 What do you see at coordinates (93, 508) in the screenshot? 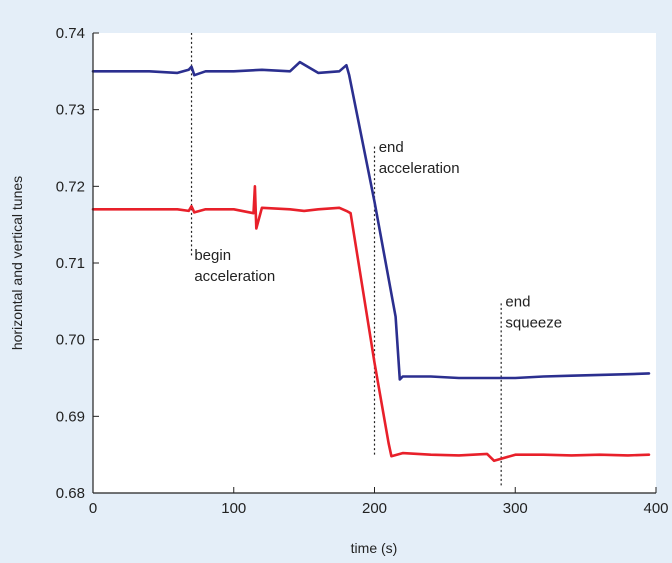
I see `x-tick-label: 0` at bounding box center [93, 508].